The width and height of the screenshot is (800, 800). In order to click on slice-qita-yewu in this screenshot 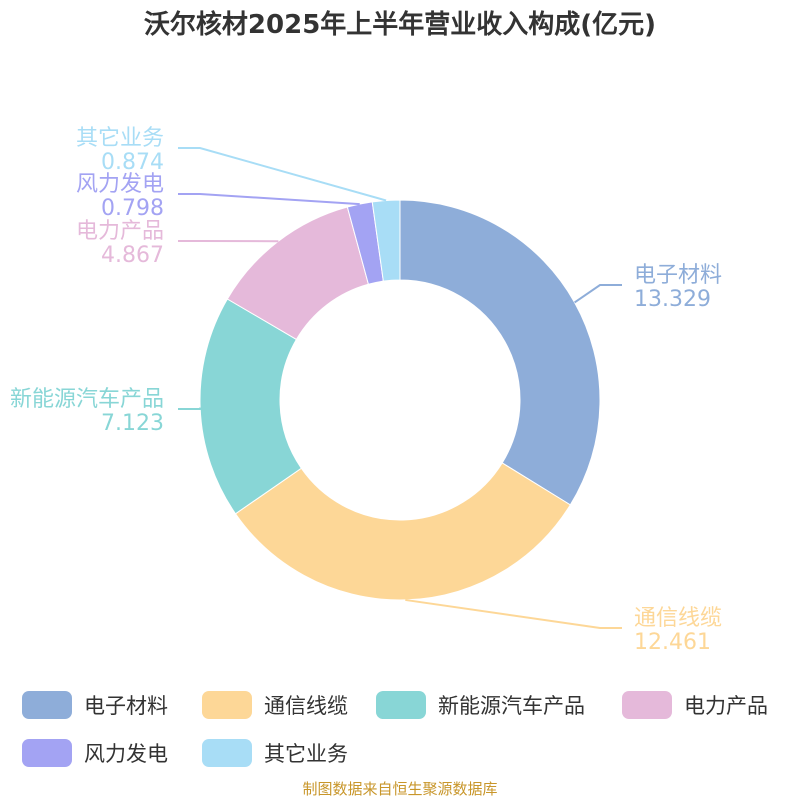, I will do `click(386, 240)`.